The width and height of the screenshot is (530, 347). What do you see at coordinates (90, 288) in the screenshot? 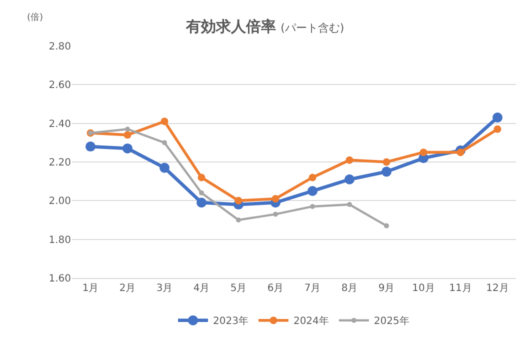
I see `x-tick-label: 1月` at bounding box center [90, 288].